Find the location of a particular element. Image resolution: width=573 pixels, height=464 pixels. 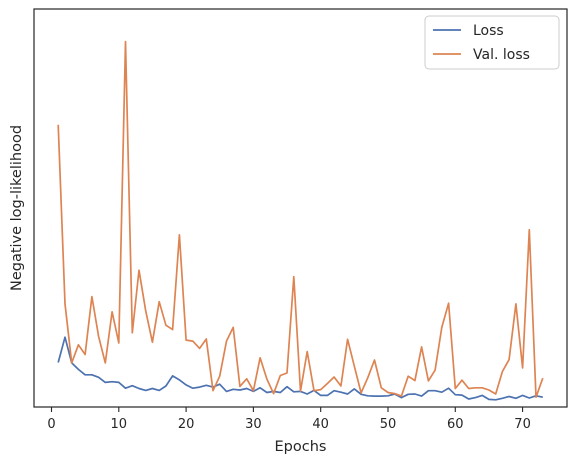

x-tick-label: 0 is located at coordinates (51, 424).